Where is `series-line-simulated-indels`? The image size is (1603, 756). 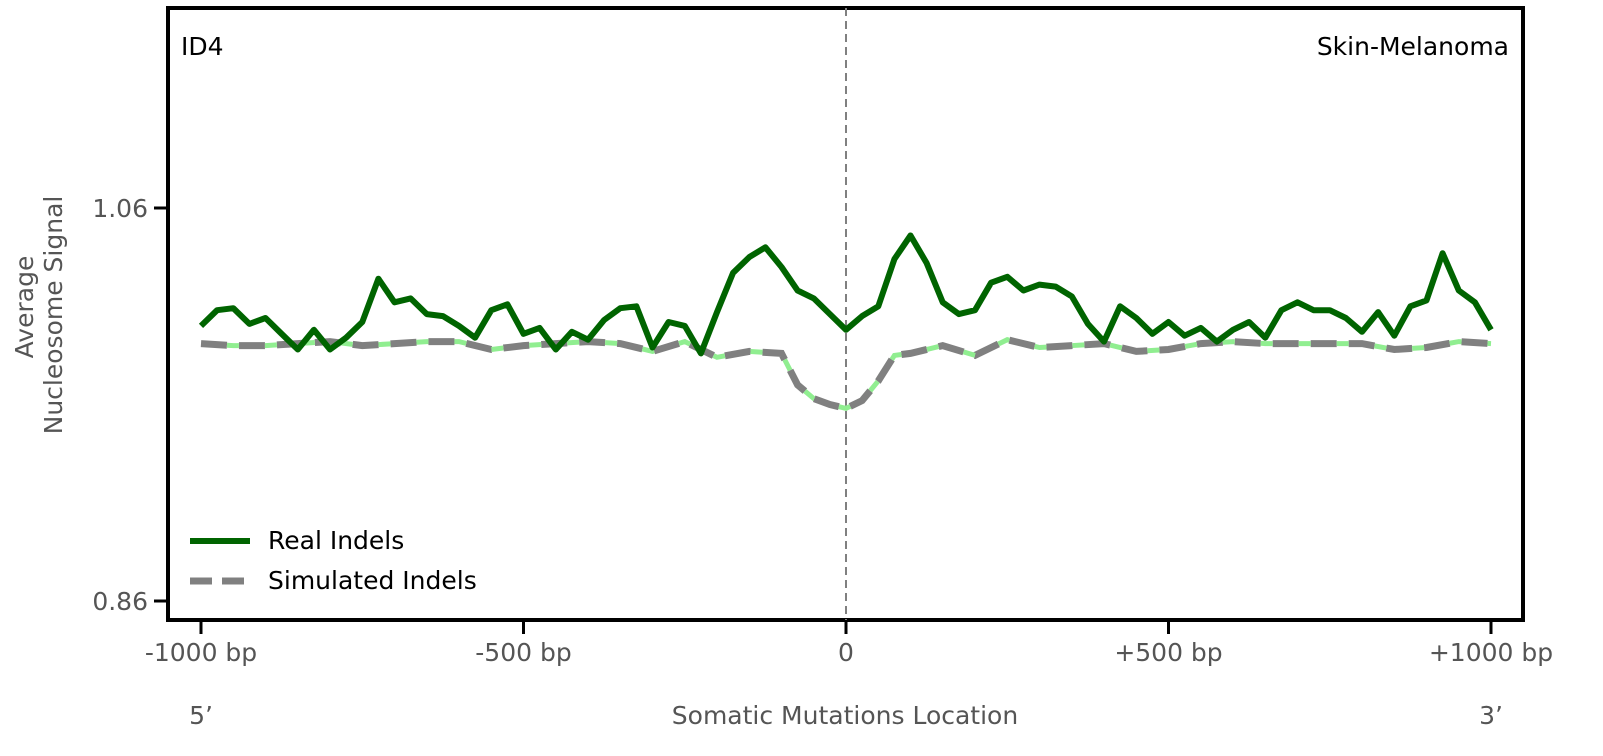 series-line-simulated-indels is located at coordinates (846, 374).